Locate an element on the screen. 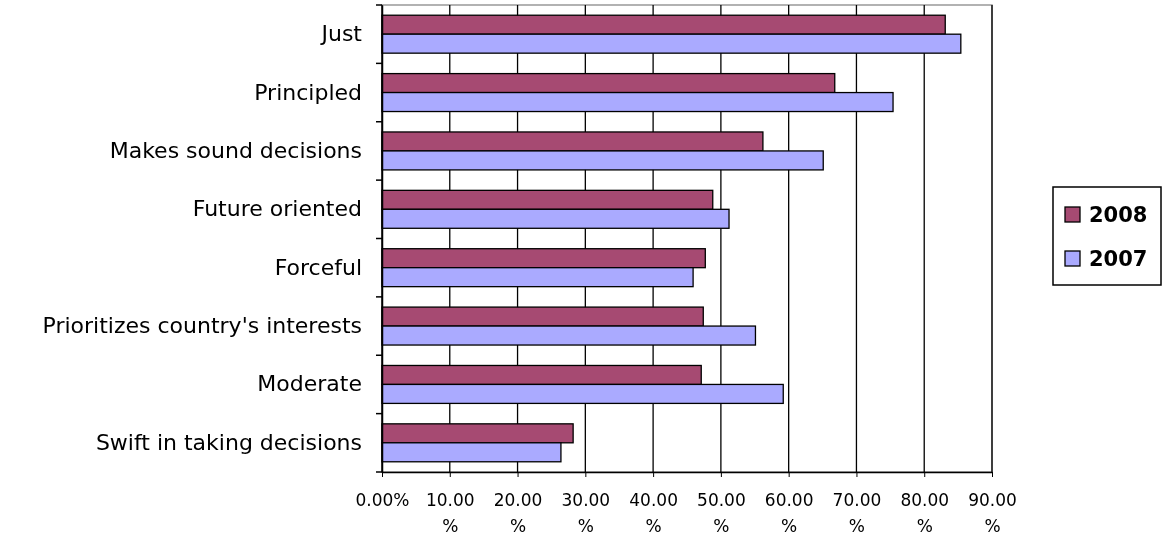 The width and height of the screenshot is (1162, 546). legend-label: 2007 is located at coordinates (1118, 259).